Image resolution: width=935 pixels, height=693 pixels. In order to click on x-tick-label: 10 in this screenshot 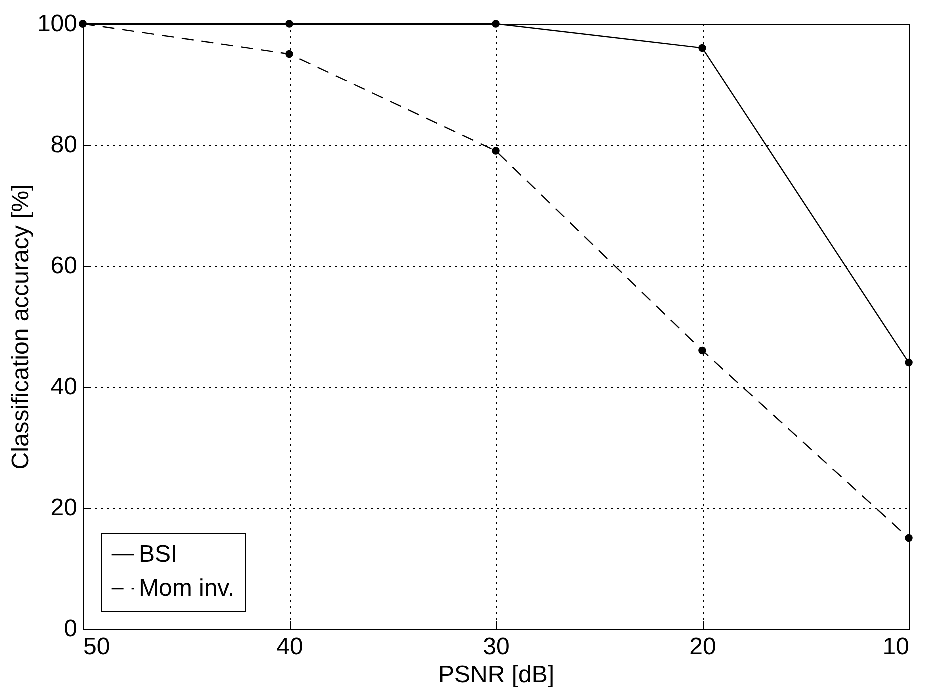, I will do `click(896, 647)`.